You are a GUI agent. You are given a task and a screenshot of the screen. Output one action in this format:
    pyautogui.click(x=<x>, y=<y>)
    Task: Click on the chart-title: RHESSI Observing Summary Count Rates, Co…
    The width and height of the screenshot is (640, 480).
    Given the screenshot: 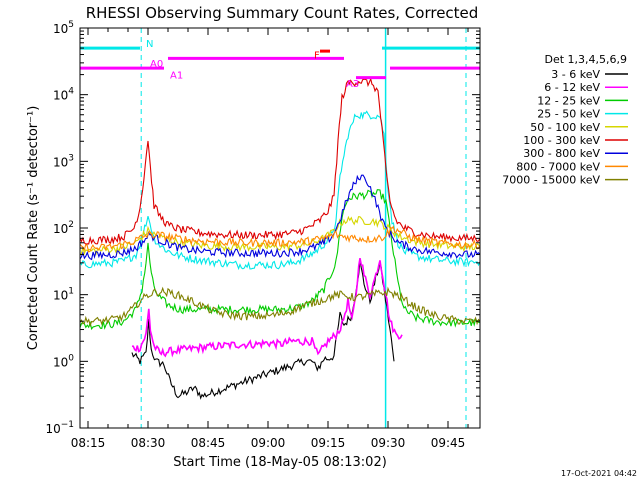 What is the action you would take?
    pyautogui.click(x=282, y=13)
    